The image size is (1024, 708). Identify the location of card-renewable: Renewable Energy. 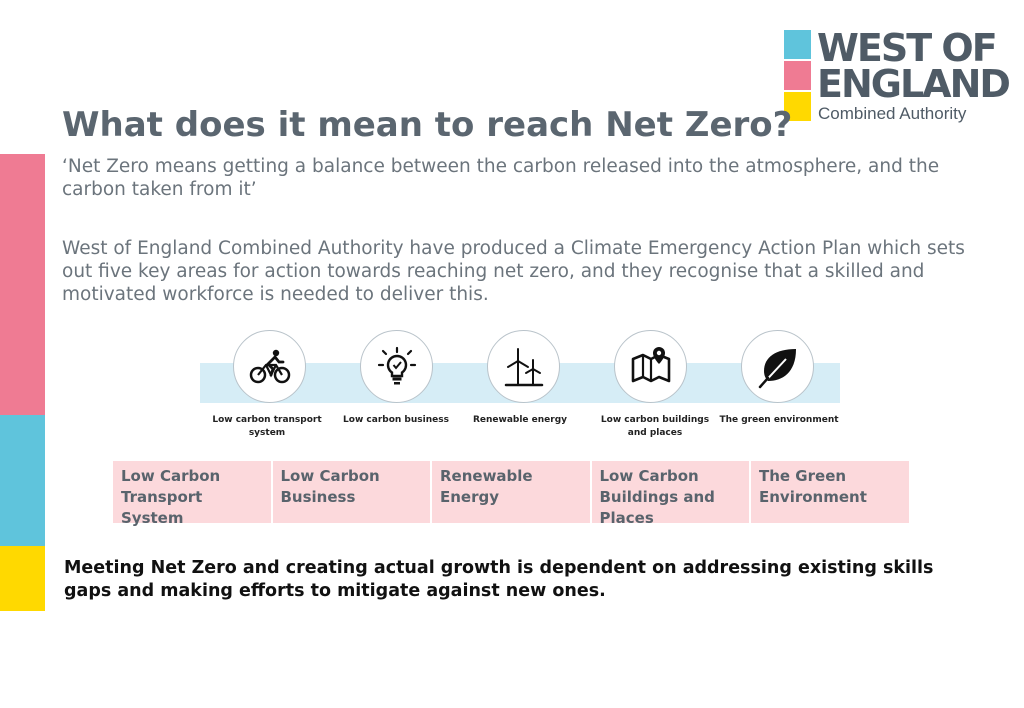
(511, 492).